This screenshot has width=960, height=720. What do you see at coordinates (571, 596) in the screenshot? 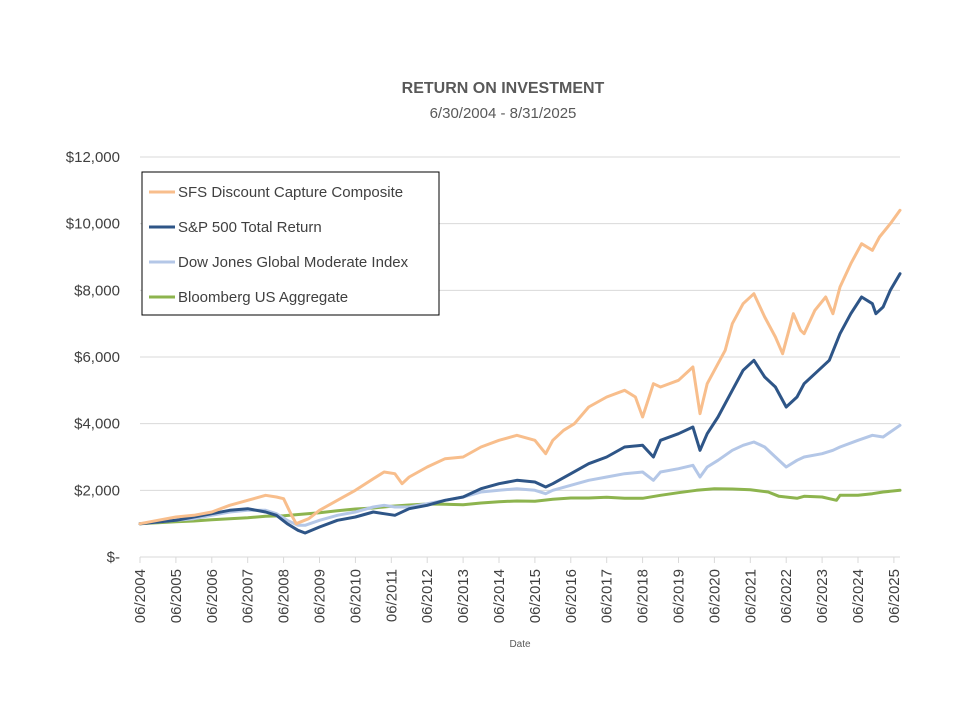
I see `x-tick-label: 06/2016` at bounding box center [571, 596].